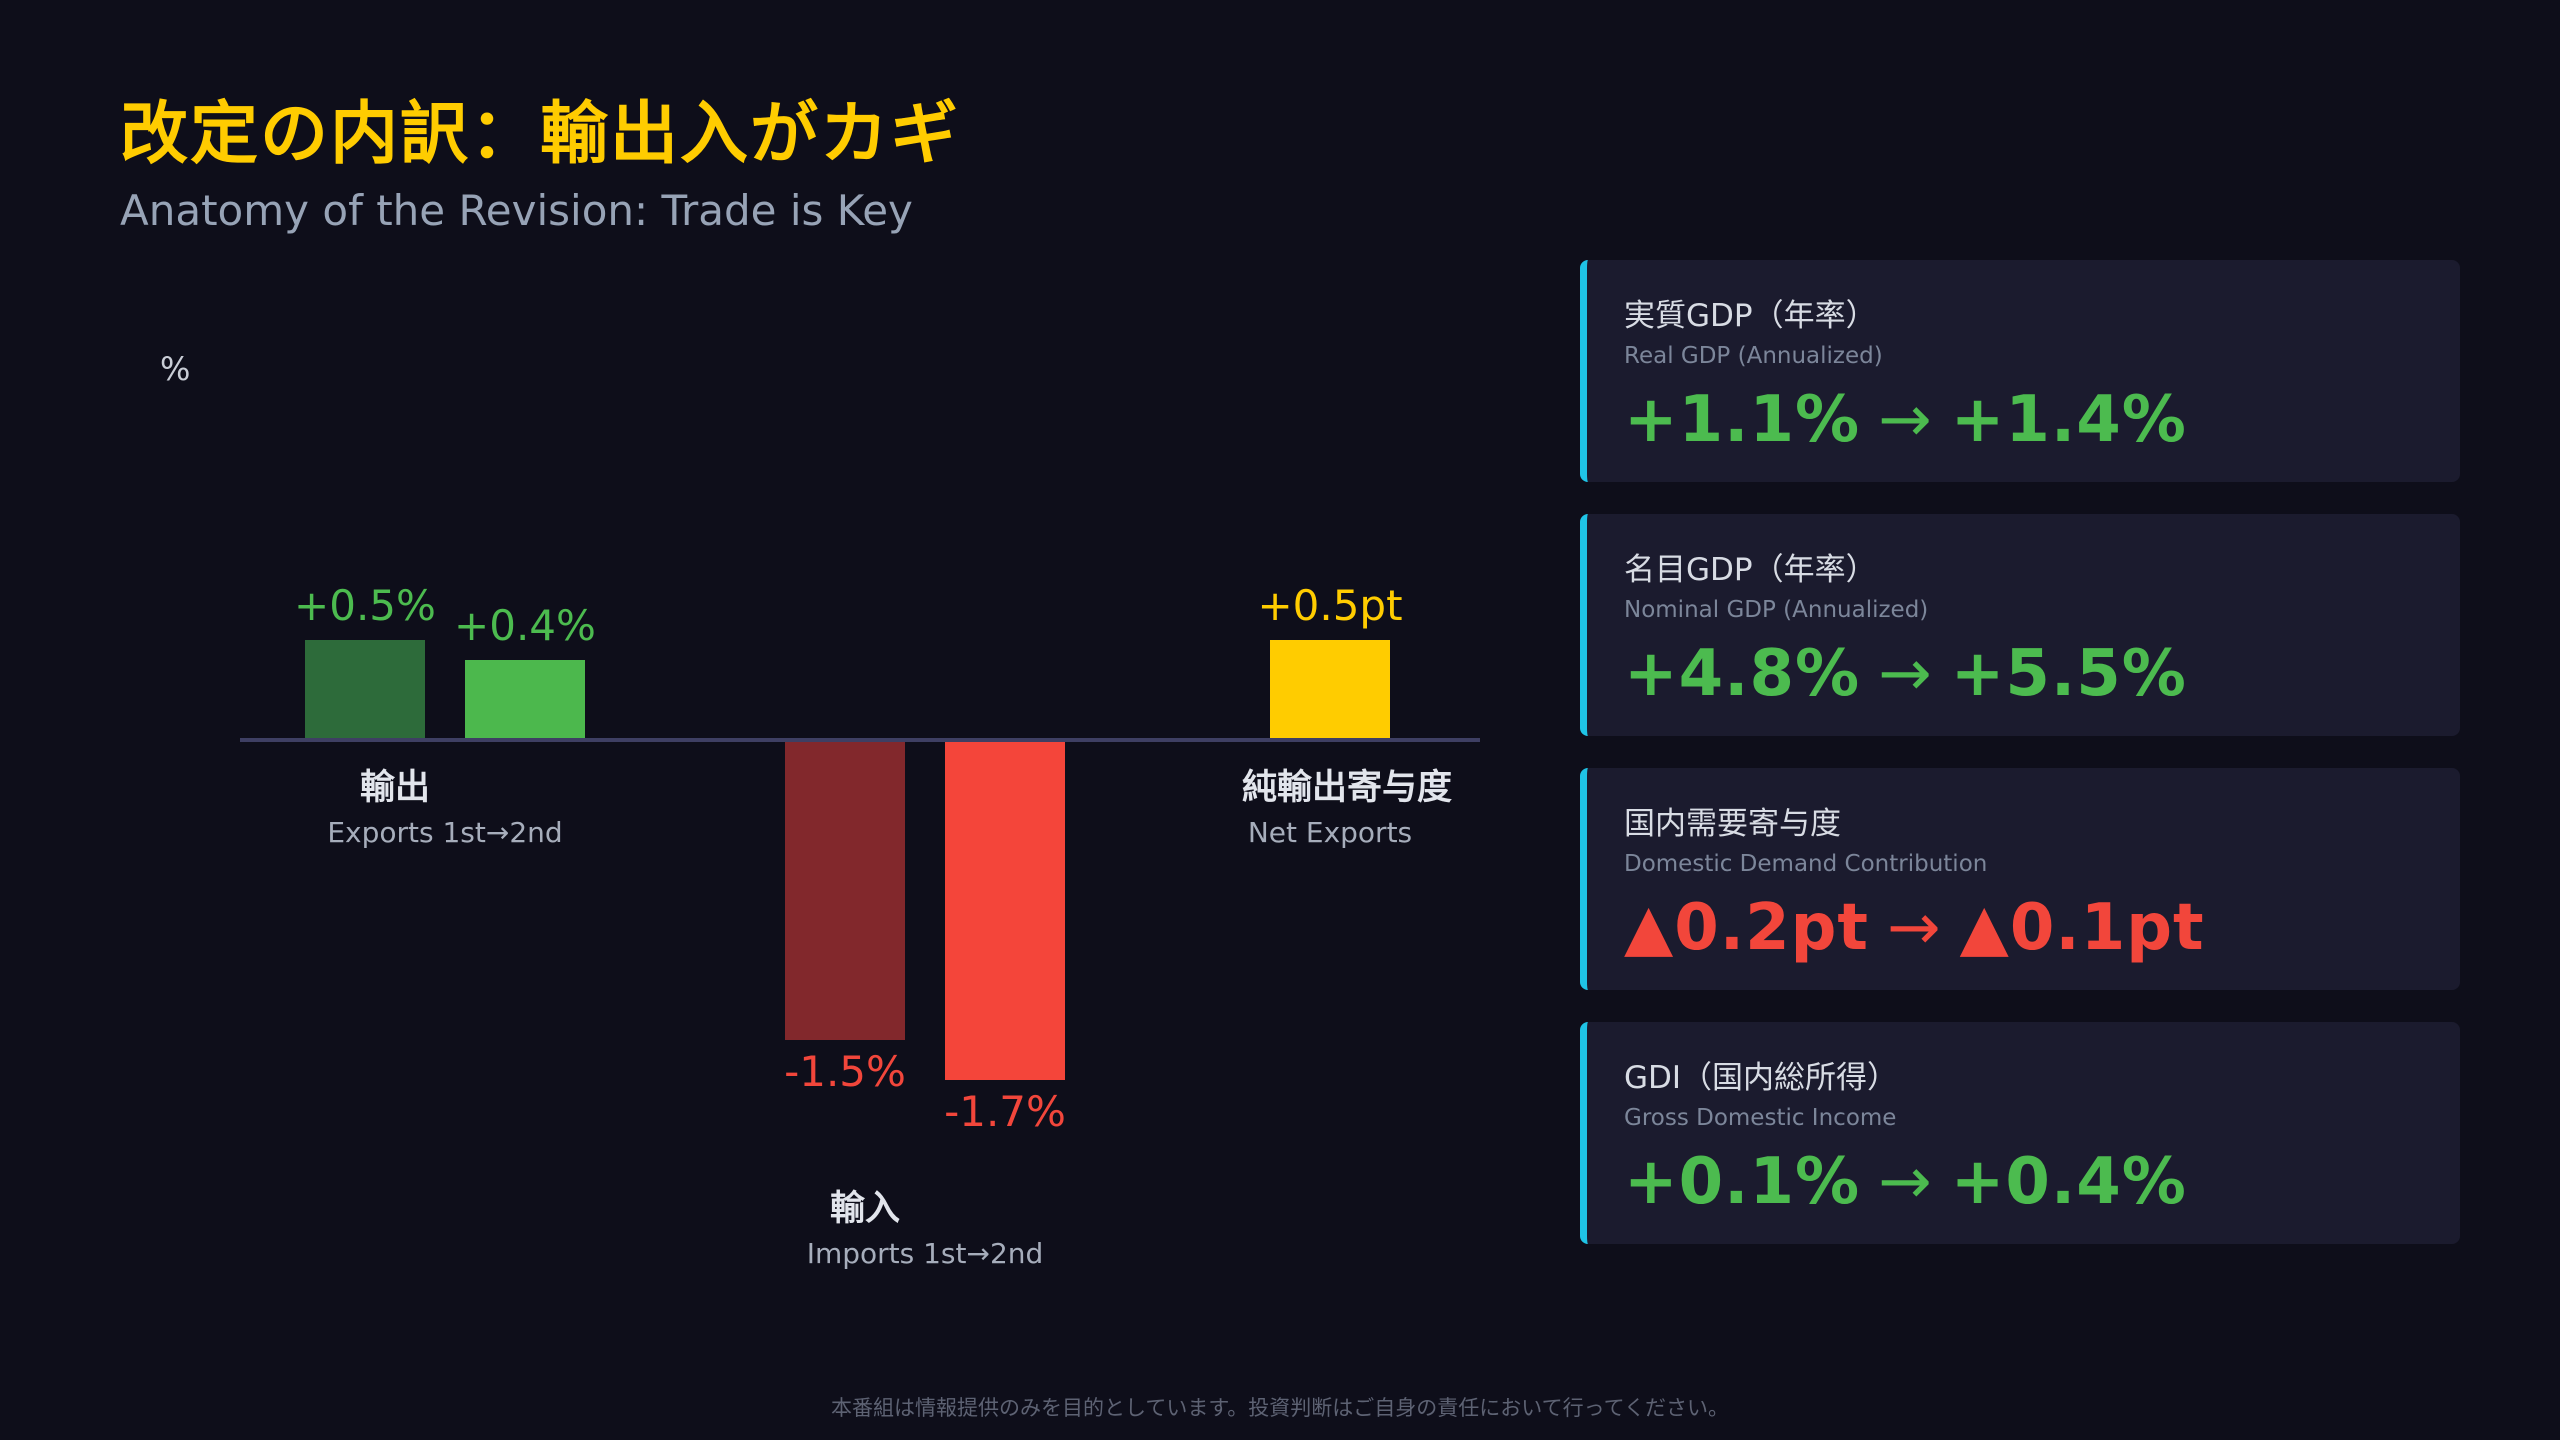  What do you see at coordinates (865, 1209) in the screenshot?
I see `category-label-ja: 輸入` at bounding box center [865, 1209].